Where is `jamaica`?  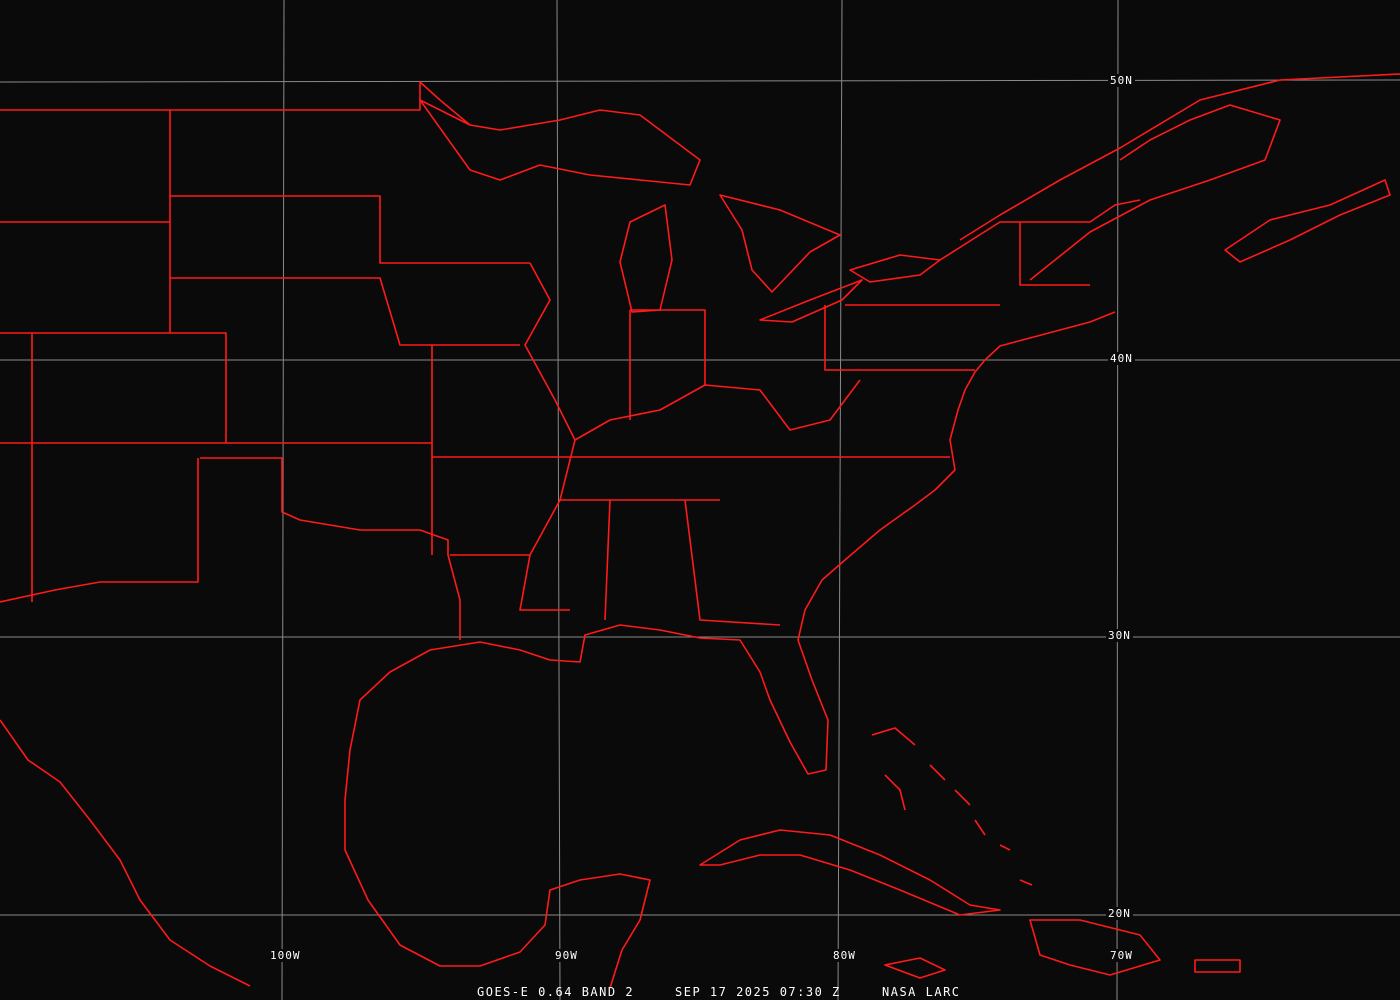 jamaica is located at coordinates (915, 968).